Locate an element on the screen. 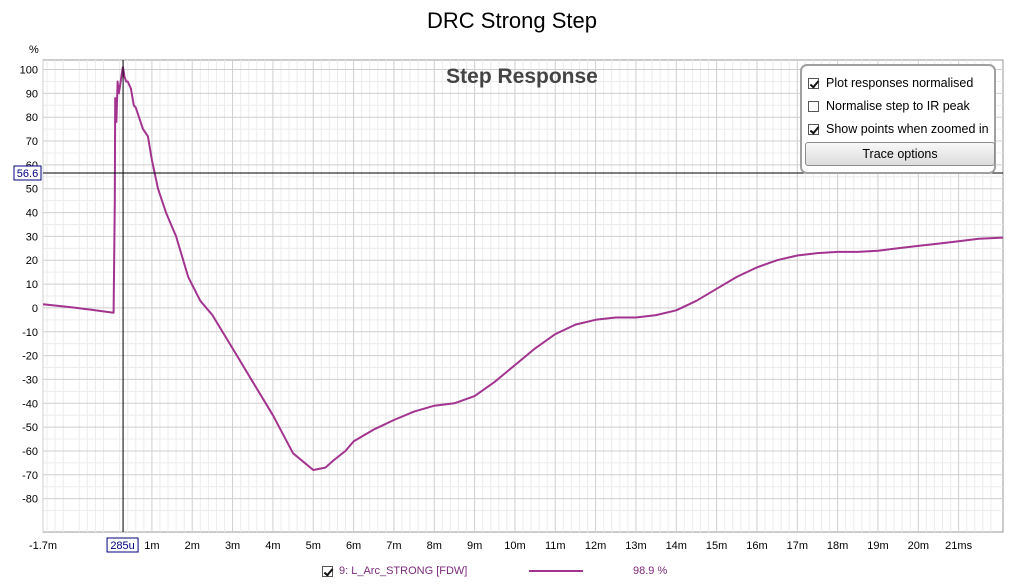  x-tick-label: 19m is located at coordinates (877, 546).